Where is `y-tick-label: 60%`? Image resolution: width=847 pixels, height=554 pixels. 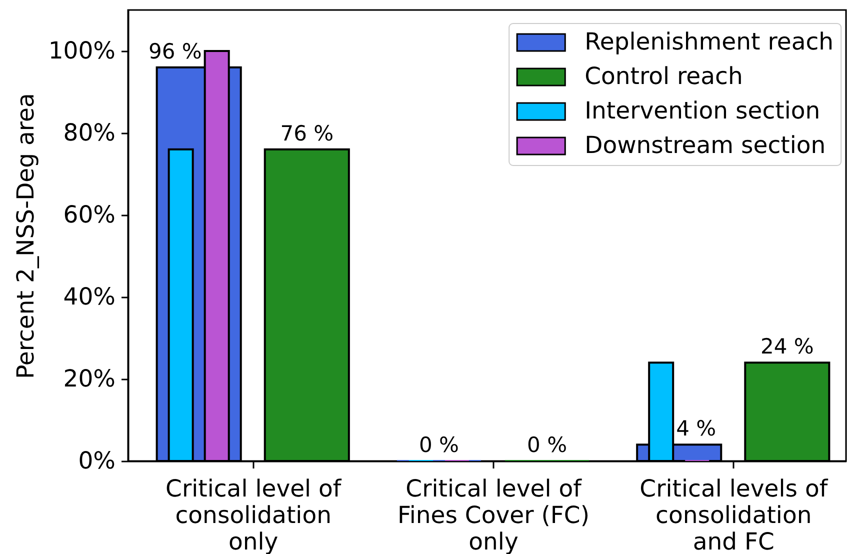 y-tick-label: 60% is located at coordinates (89, 214).